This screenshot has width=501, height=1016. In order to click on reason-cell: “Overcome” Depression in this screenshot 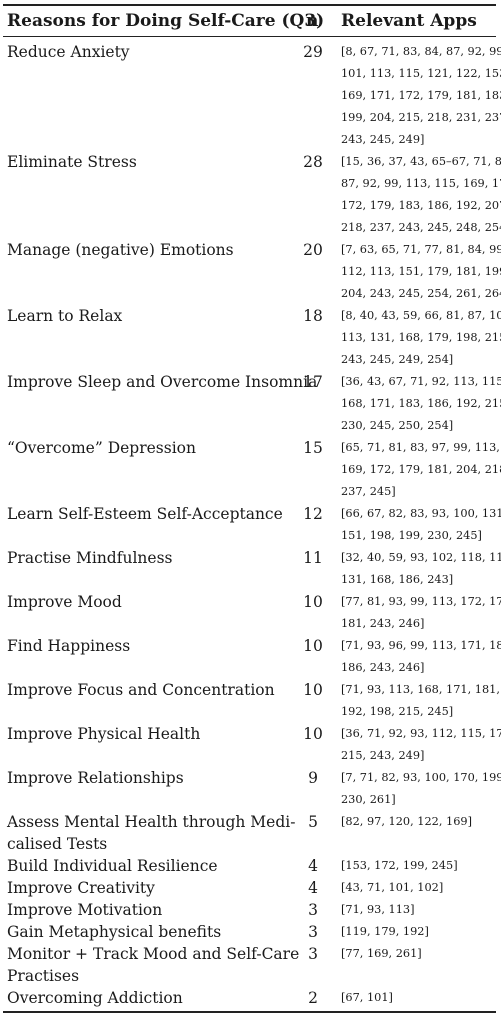, I will do `click(101, 448)`.